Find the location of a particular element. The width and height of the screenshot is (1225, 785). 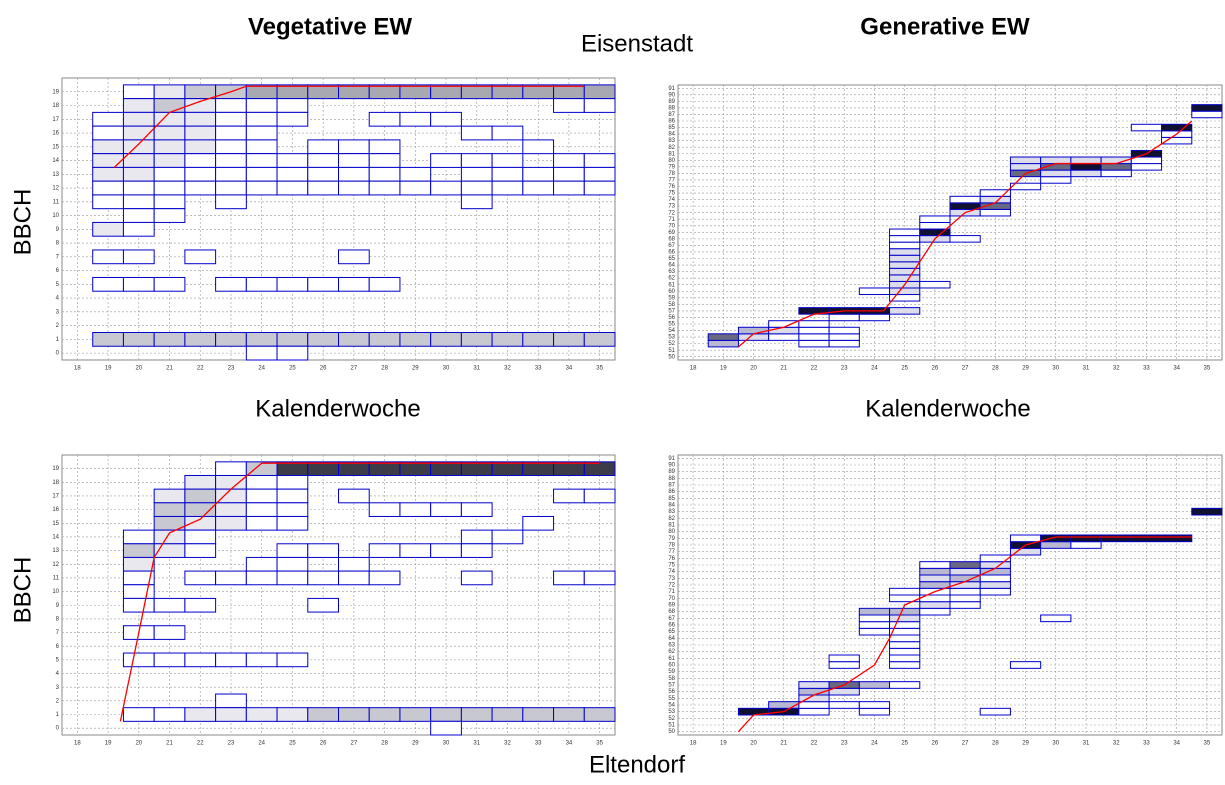

y-tick-label: 66 is located at coordinates (671, 626).